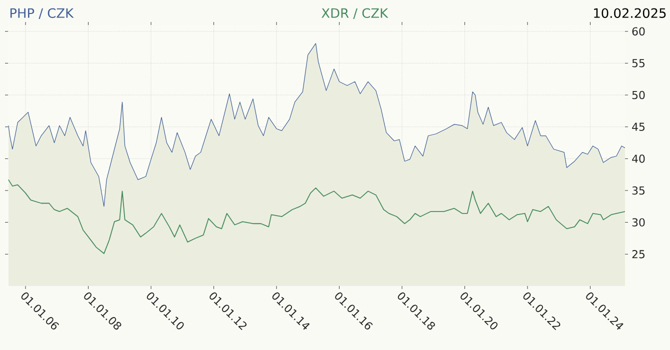 Image resolution: width=670 pixels, height=350 pixels. Describe the element at coordinates (638, 63) in the screenshot. I see `y-tick-label: 55` at that location.